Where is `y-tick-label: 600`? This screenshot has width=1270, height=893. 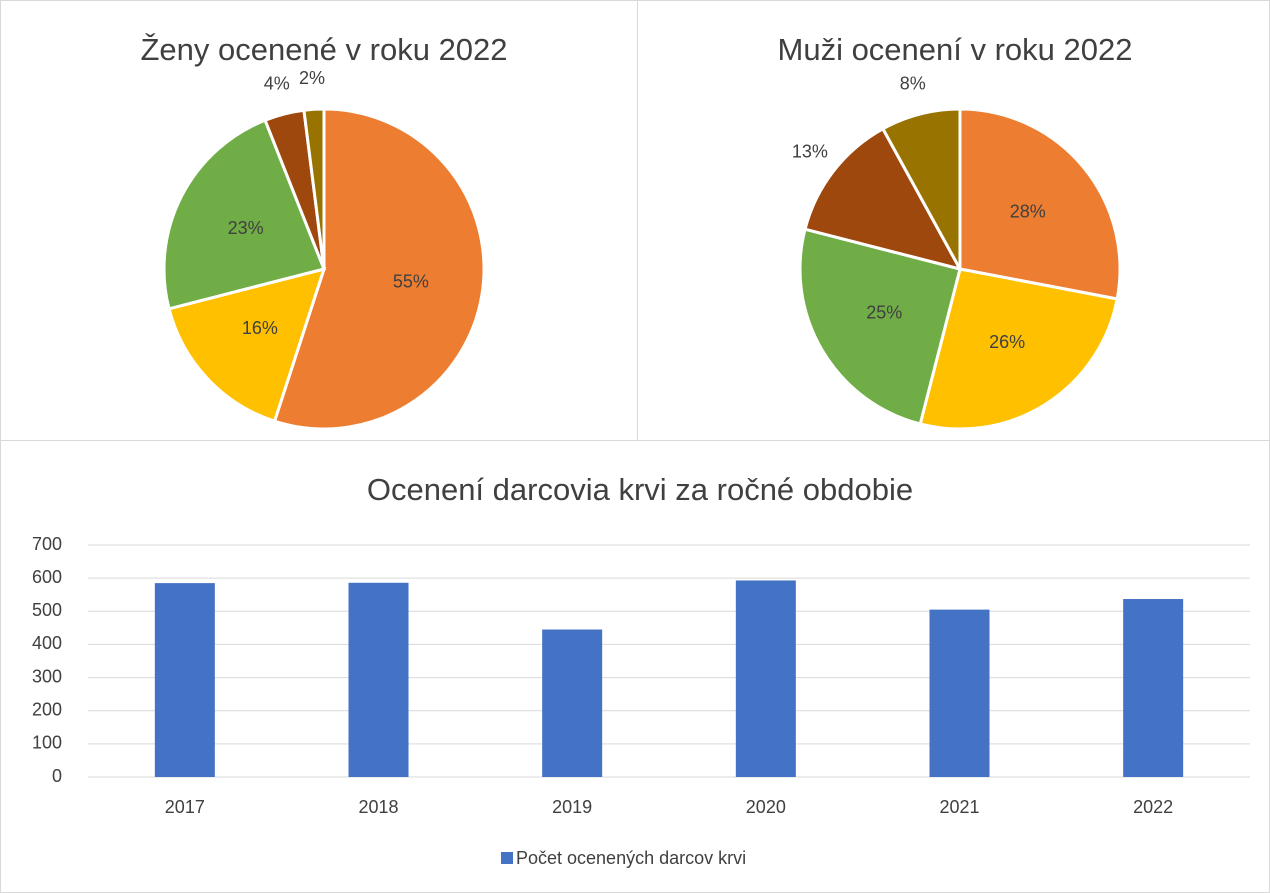 y-tick-label: 600 is located at coordinates (47, 577).